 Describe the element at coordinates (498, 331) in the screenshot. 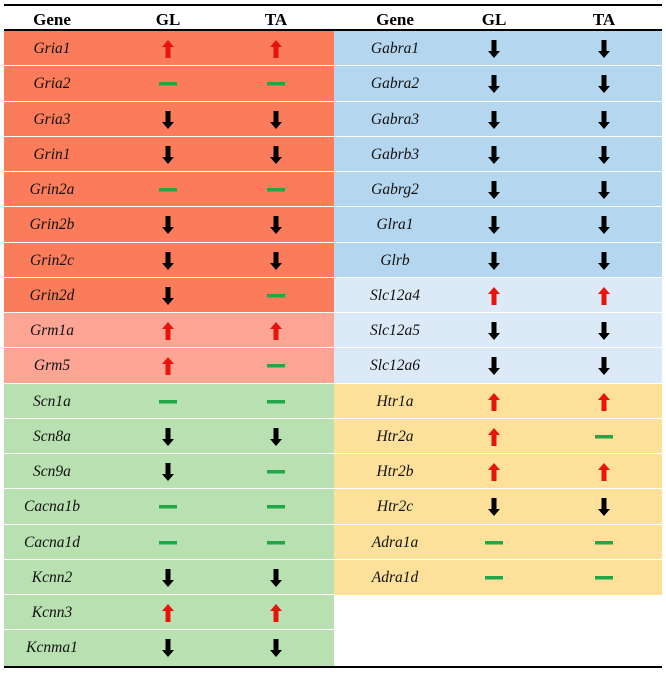

I see `table-row: Slc12a5` at that location.